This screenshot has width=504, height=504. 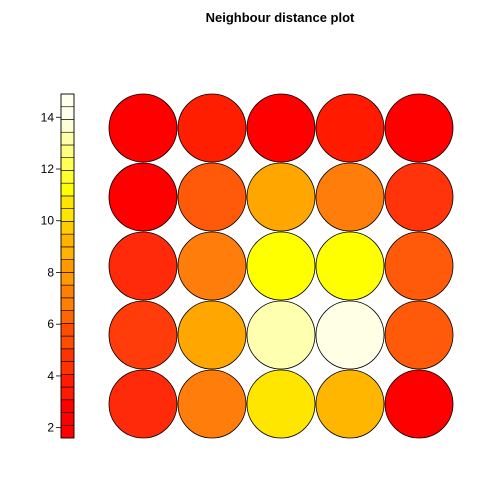 I want to click on colorbar-tick-label: 4, so click(x=50, y=376).